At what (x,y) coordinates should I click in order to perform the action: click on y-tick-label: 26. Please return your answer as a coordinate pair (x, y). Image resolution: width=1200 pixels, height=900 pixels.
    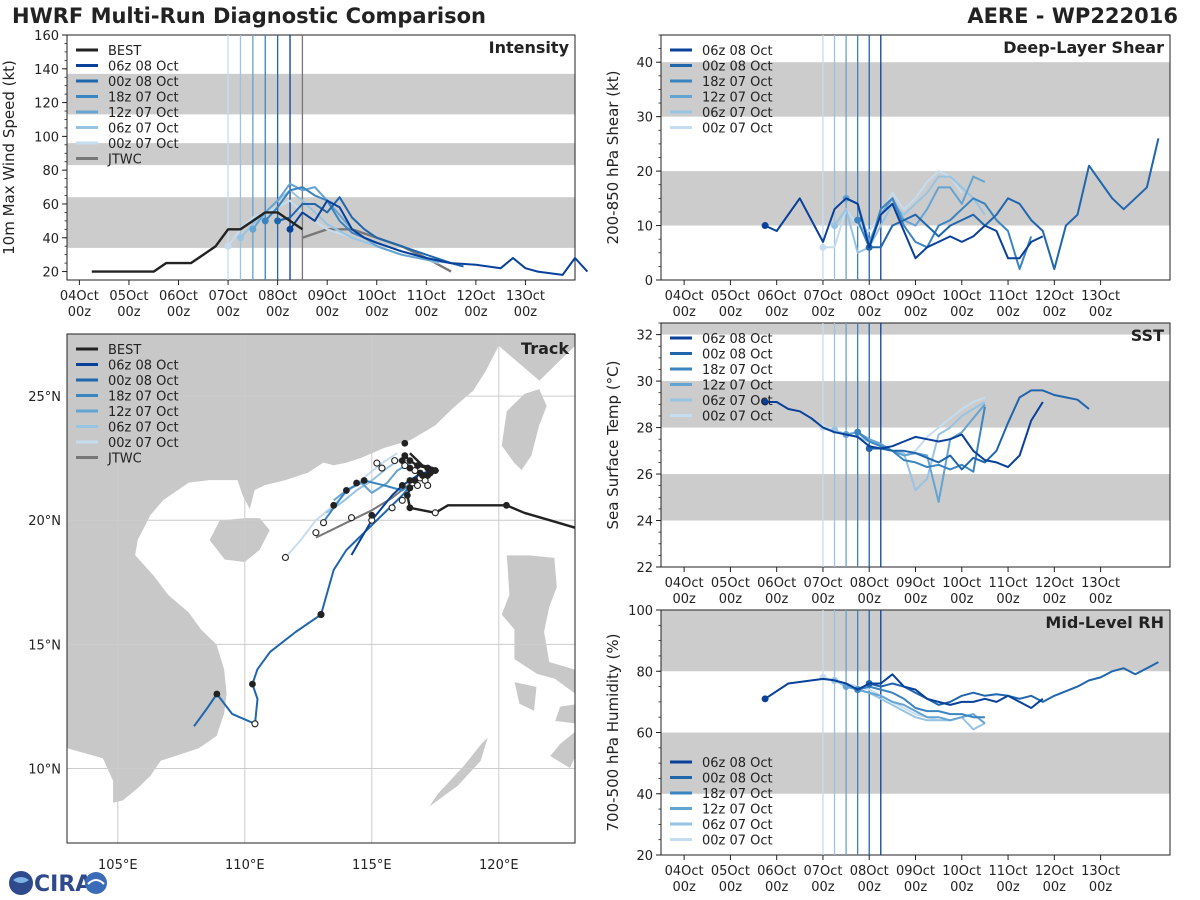
    Looking at the image, I should click on (644, 475).